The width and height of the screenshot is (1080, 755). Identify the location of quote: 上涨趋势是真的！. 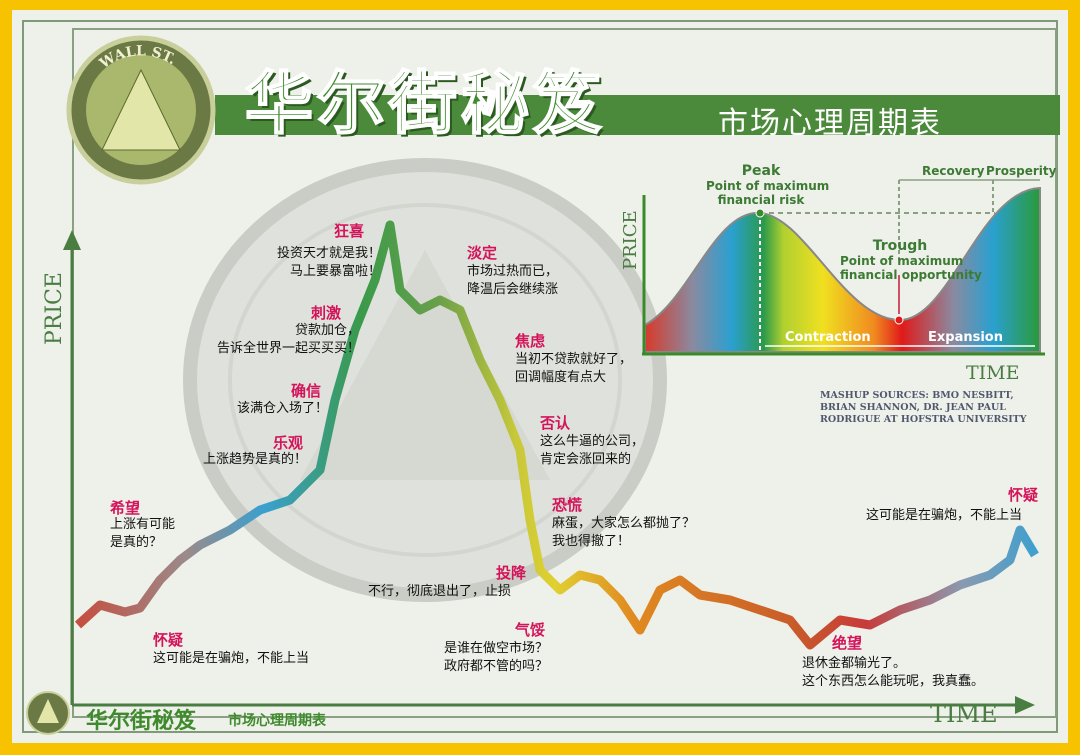
(255, 459).